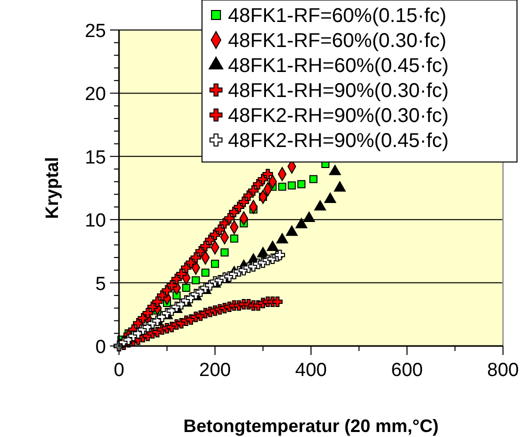 The height and width of the screenshot is (437, 529). What do you see at coordinates (337, 41) in the screenshot?
I see `legend-label: 48FK1-RF=60%(0.30·fc)` at bounding box center [337, 41].